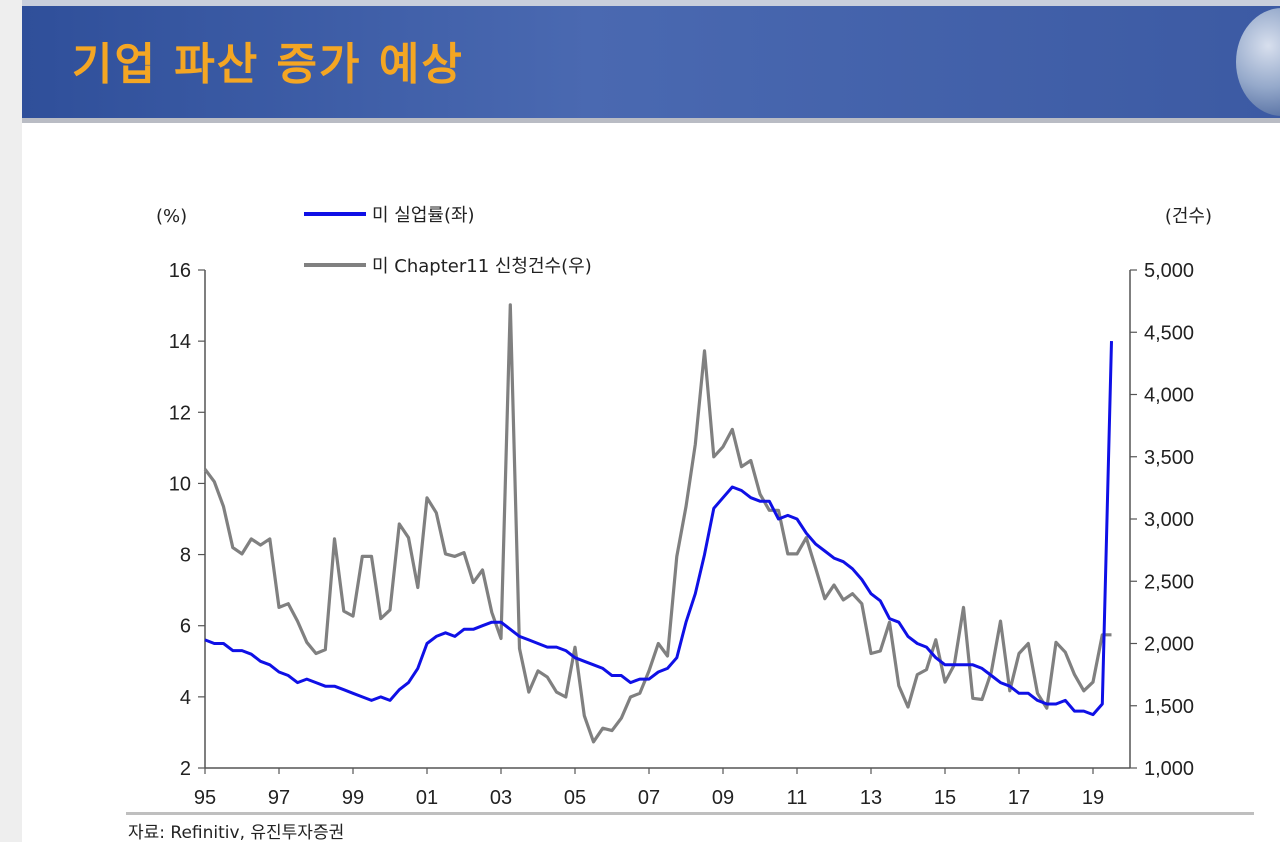 Image resolution: width=1280 pixels, height=843 pixels. Describe the element at coordinates (501, 798) in the screenshot. I see `x-tick-label: 03` at that location.